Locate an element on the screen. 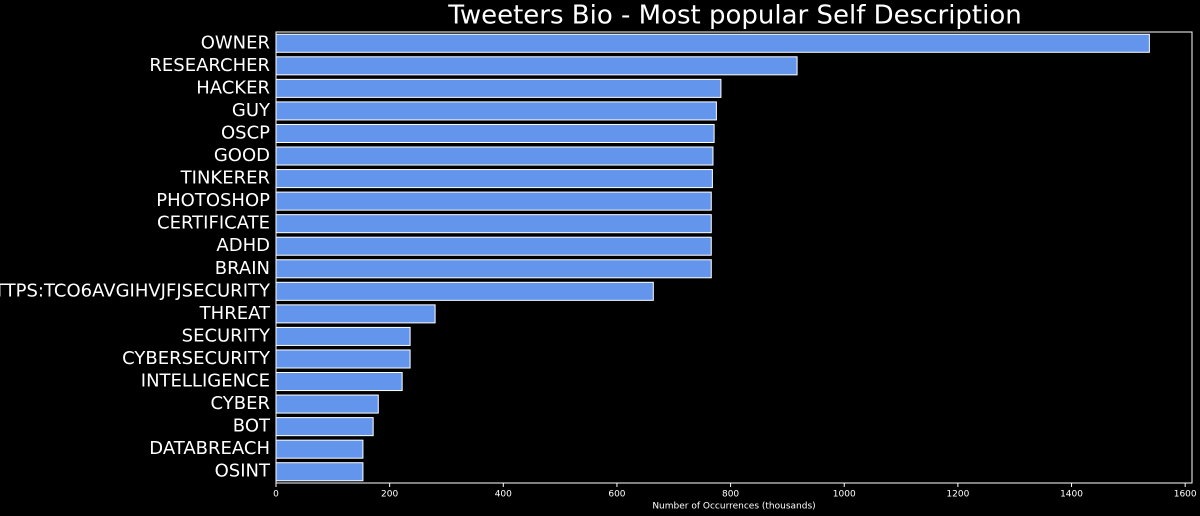  x-tick-label: 800 is located at coordinates (730, 495).